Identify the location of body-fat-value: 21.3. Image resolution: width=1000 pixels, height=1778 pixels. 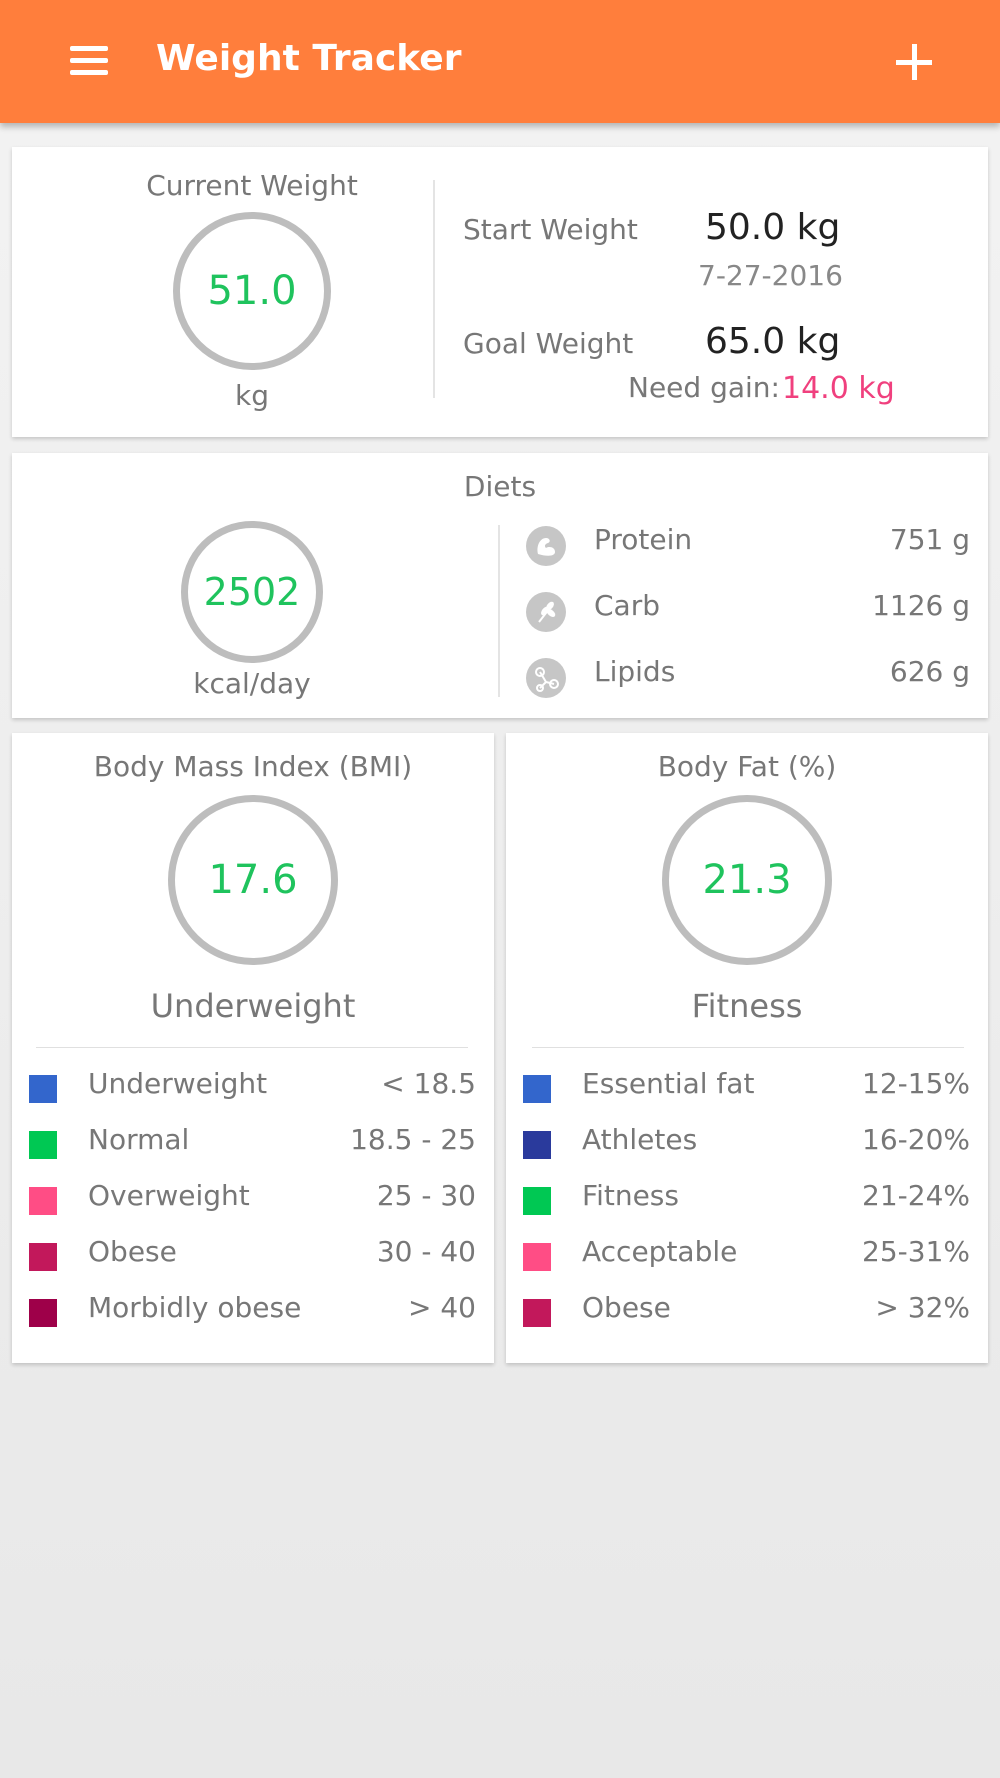
(747, 880).